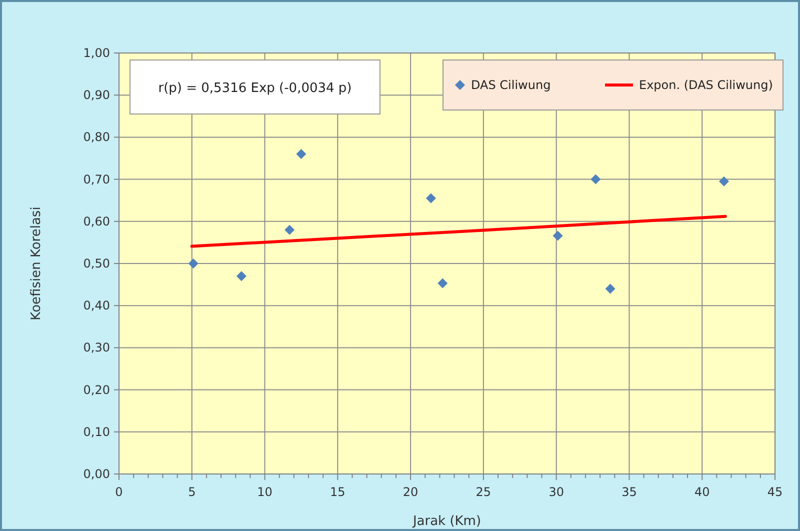 The height and width of the screenshot is (531, 800). Describe the element at coordinates (775, 492) in the screenshot. I see `x-tick-label: 45` at that location.